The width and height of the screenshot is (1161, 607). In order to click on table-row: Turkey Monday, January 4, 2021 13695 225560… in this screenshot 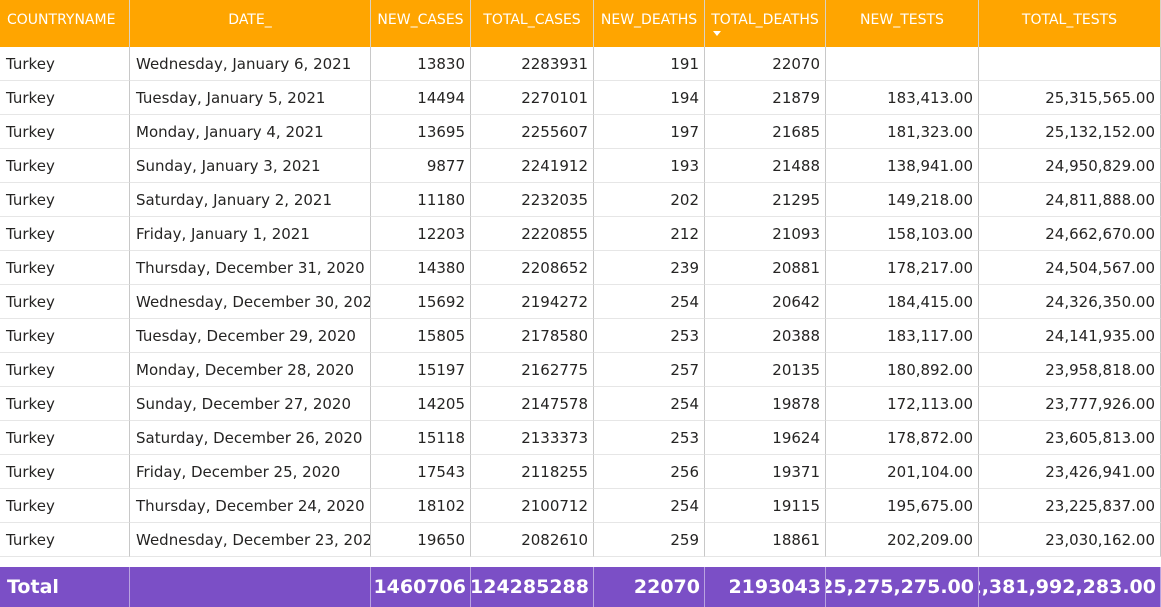, I will do `click(580, 132)`.